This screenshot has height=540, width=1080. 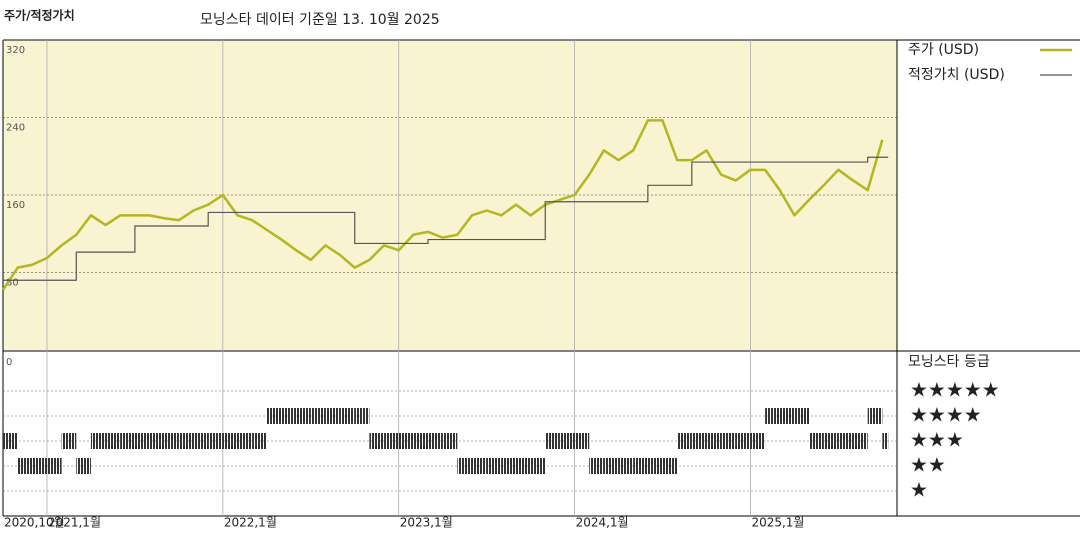 What do you see at coordinates (777, 523) in the screenshot?
I see `x-tick-label: 2025,1월` at bounding box center [777, 523].